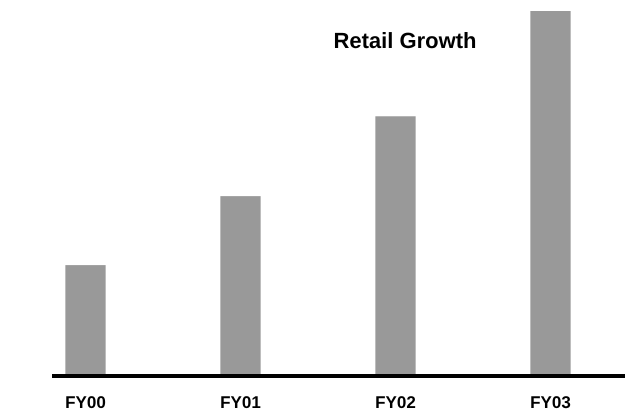 The height and width of the screenshot is (416, 628). Describe the element at coordinates (550, 402) in the screenshot. I see `x-tick-label: FY03` at that location.